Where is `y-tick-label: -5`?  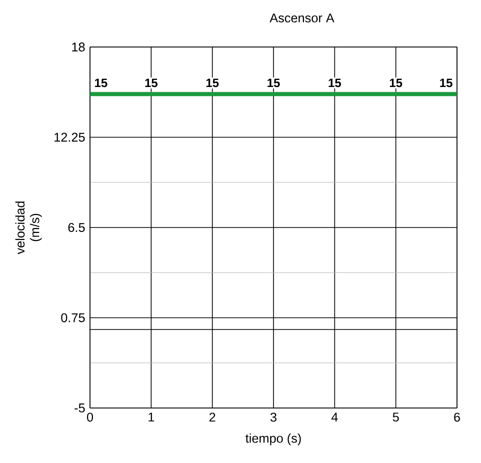 y-tick-label: -5 is located at coordinates (79, 408).